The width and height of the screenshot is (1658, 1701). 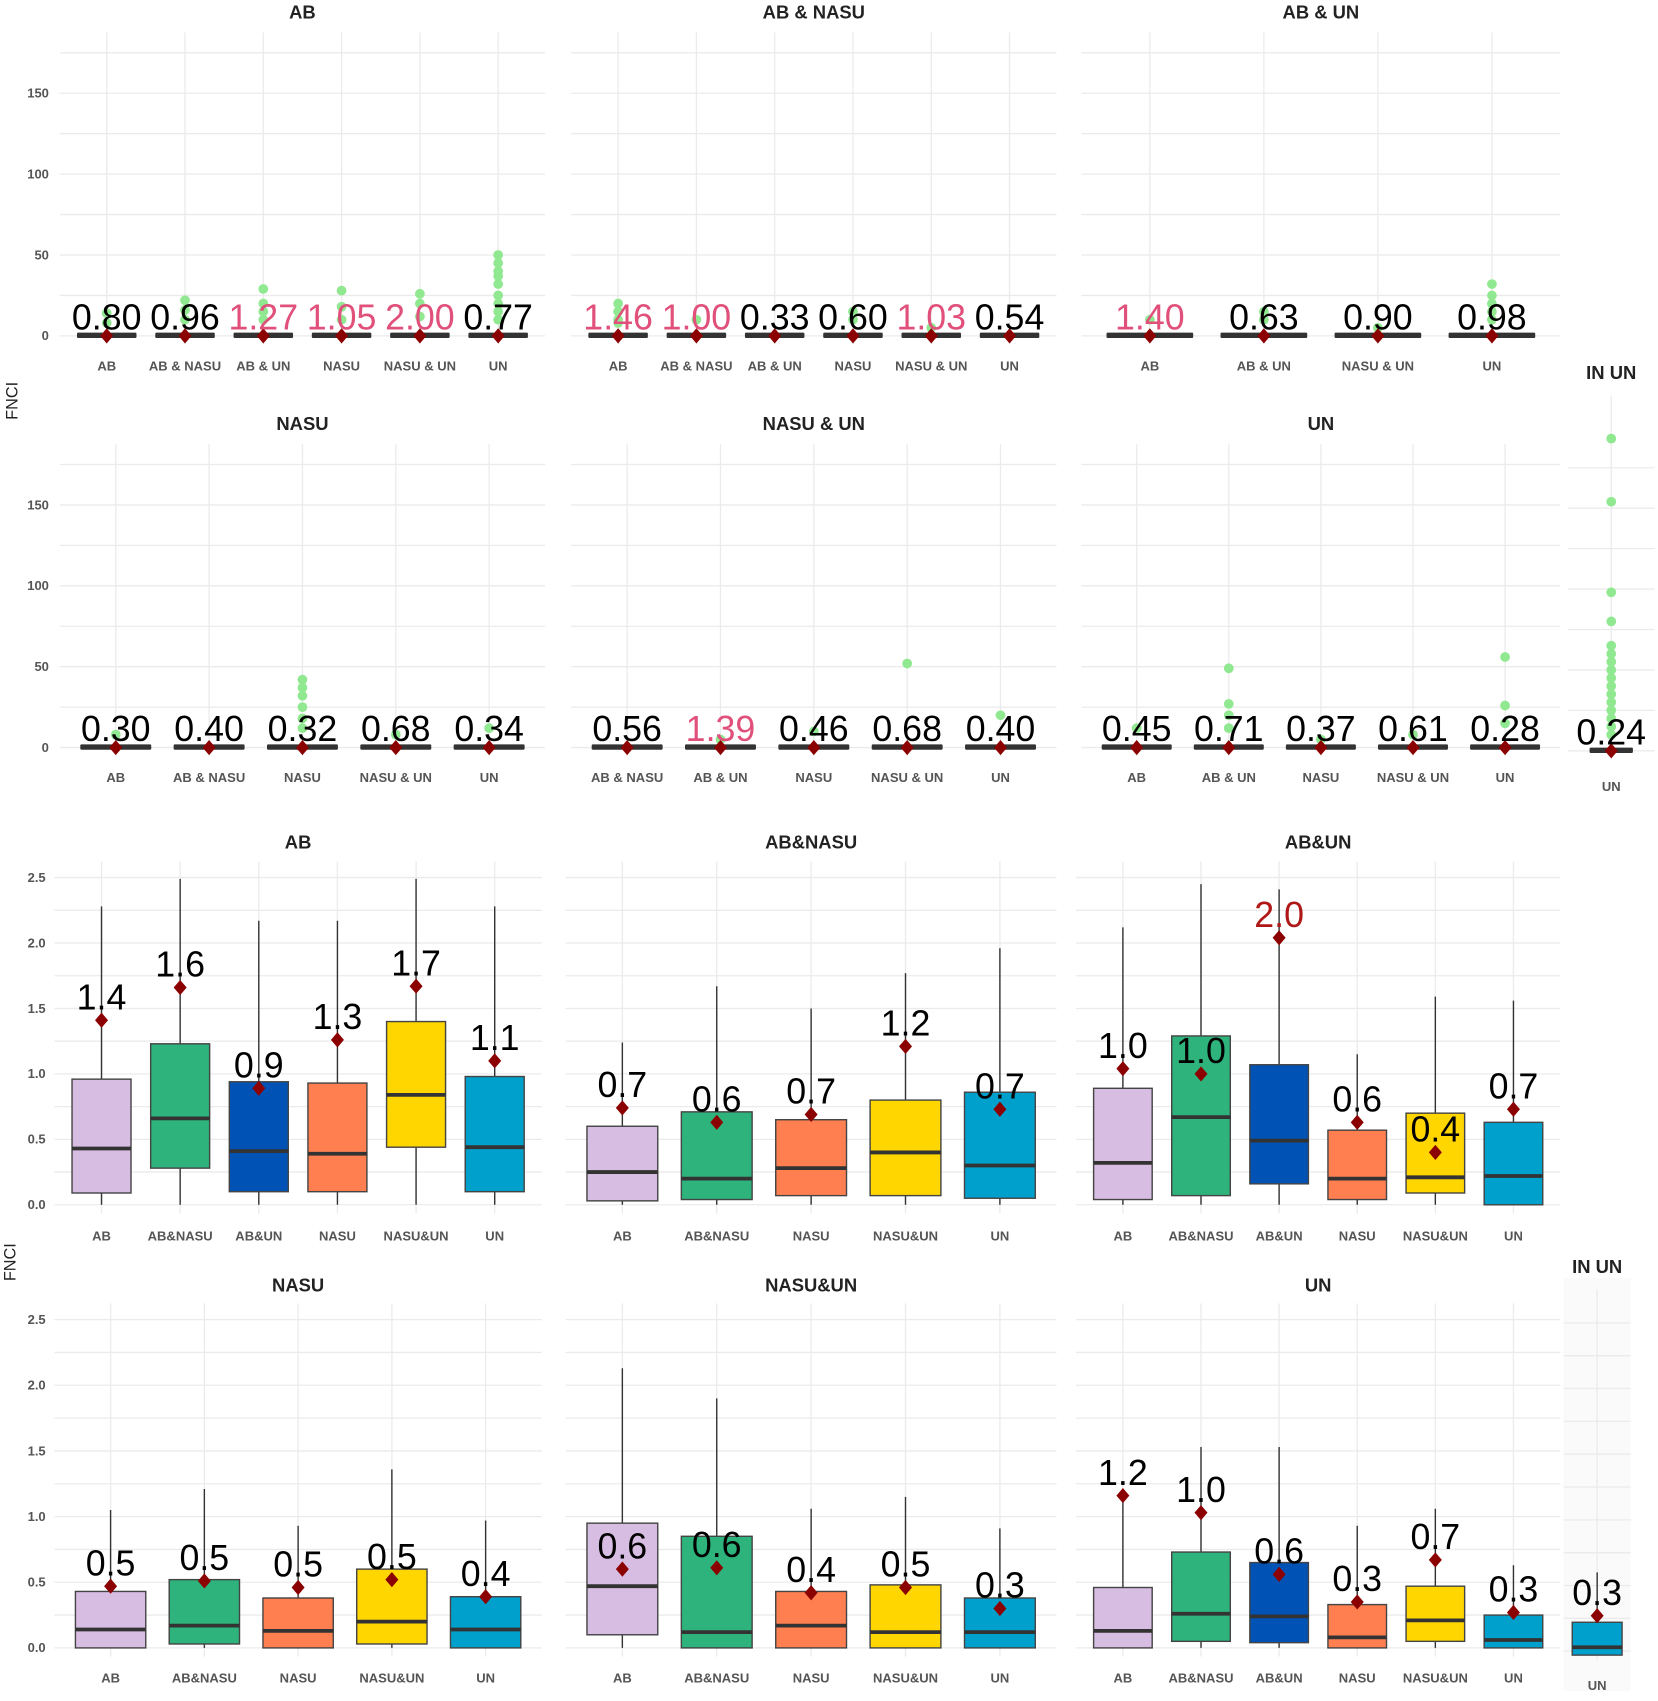 I want to click on y-axis-title: FNCI, so click(x=13, y=401).